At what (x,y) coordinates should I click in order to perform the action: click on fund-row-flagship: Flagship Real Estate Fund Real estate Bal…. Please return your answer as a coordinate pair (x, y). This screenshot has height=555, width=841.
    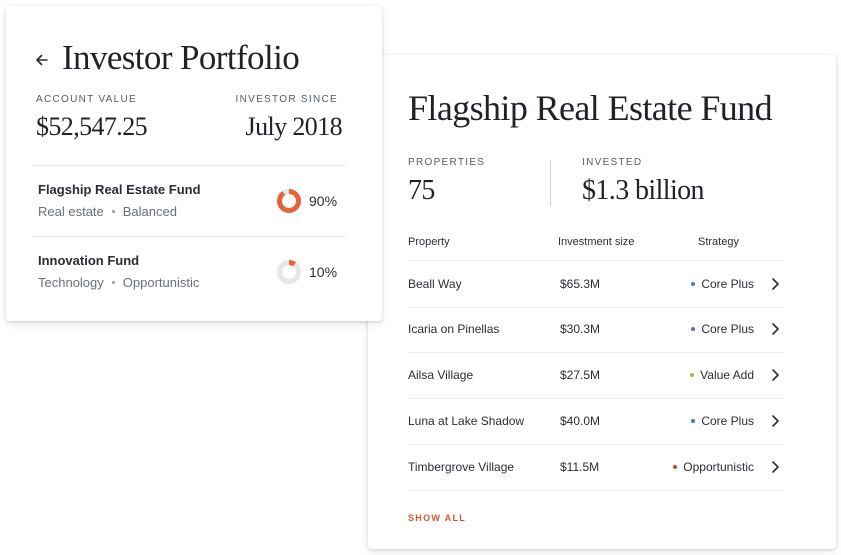
    Looking at the image, I should click on (194, 201).